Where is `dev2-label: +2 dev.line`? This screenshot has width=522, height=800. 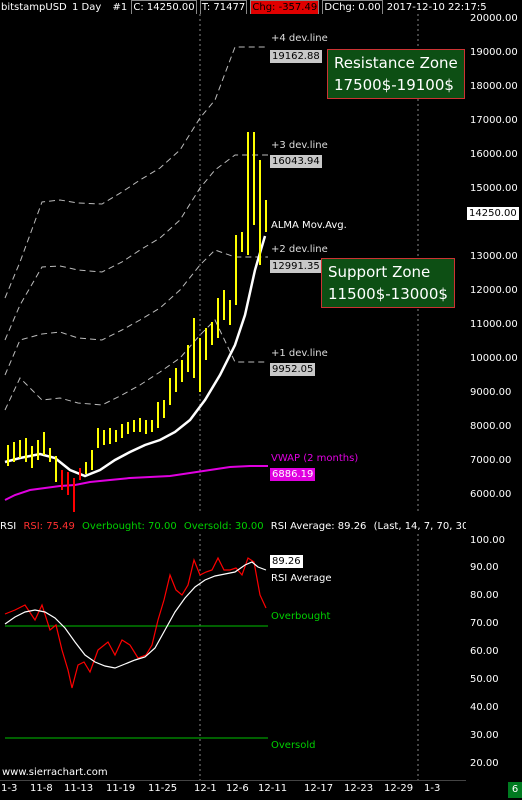 dev2-label: +2 dev.line is located at coordinates (299, 249).